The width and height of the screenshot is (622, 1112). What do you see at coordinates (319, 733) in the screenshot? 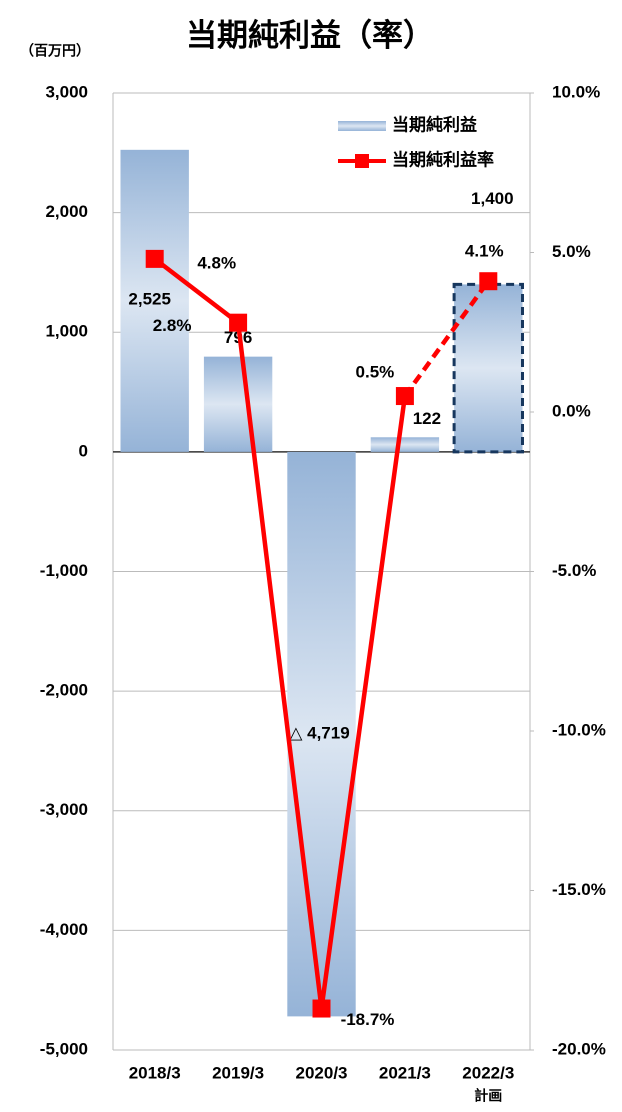
I see `bar-value-label: △ 4,719` at bounding box center [319, 733].